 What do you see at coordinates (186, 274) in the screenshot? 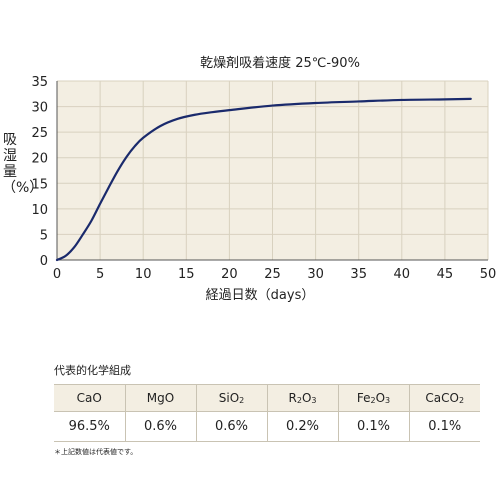
I see `x-tick-label: 15` at bounding box center [186, 274].